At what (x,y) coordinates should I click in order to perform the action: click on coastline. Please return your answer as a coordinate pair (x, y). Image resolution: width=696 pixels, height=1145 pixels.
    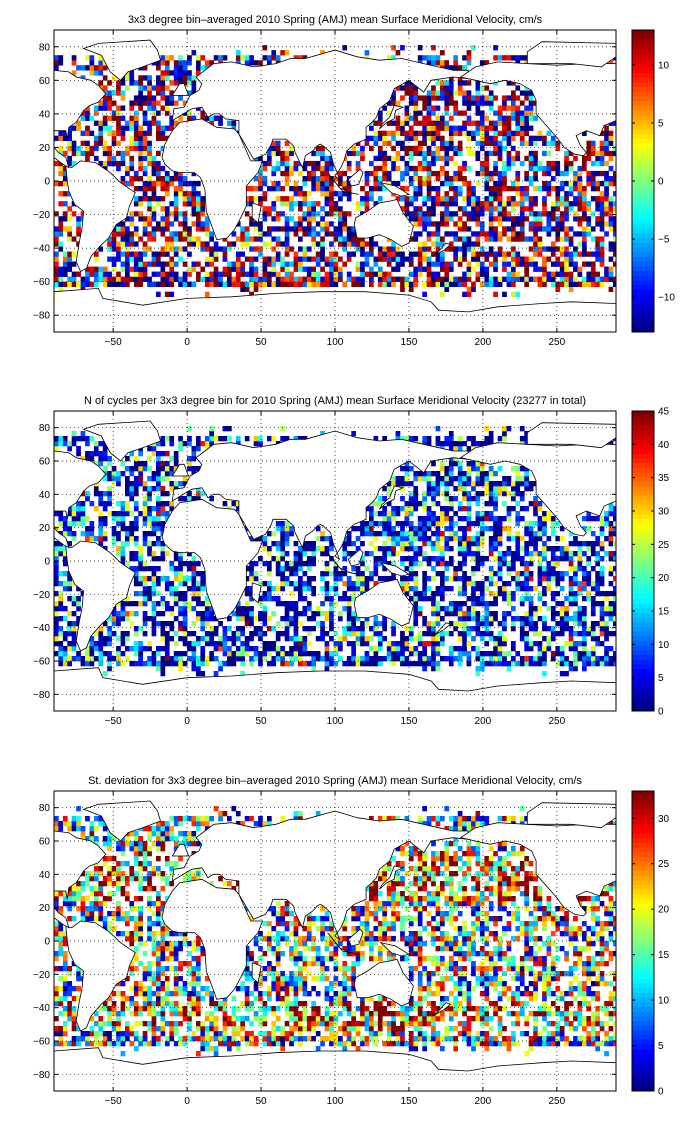
    Looking at the image, I should click on (571, 54).